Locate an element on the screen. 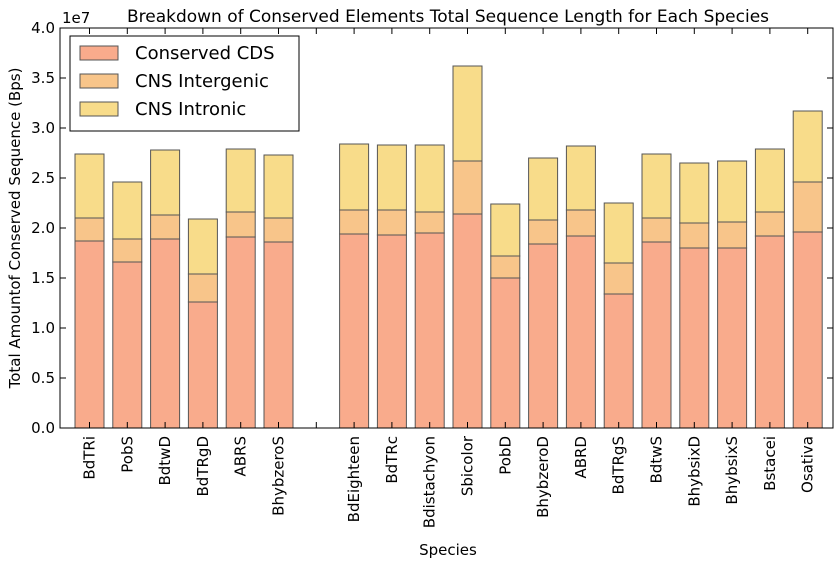 Image resolution: width=838 pixels, height=562 pixels. x-tick-label: BdTRgD is located at coordinates (203, 466).